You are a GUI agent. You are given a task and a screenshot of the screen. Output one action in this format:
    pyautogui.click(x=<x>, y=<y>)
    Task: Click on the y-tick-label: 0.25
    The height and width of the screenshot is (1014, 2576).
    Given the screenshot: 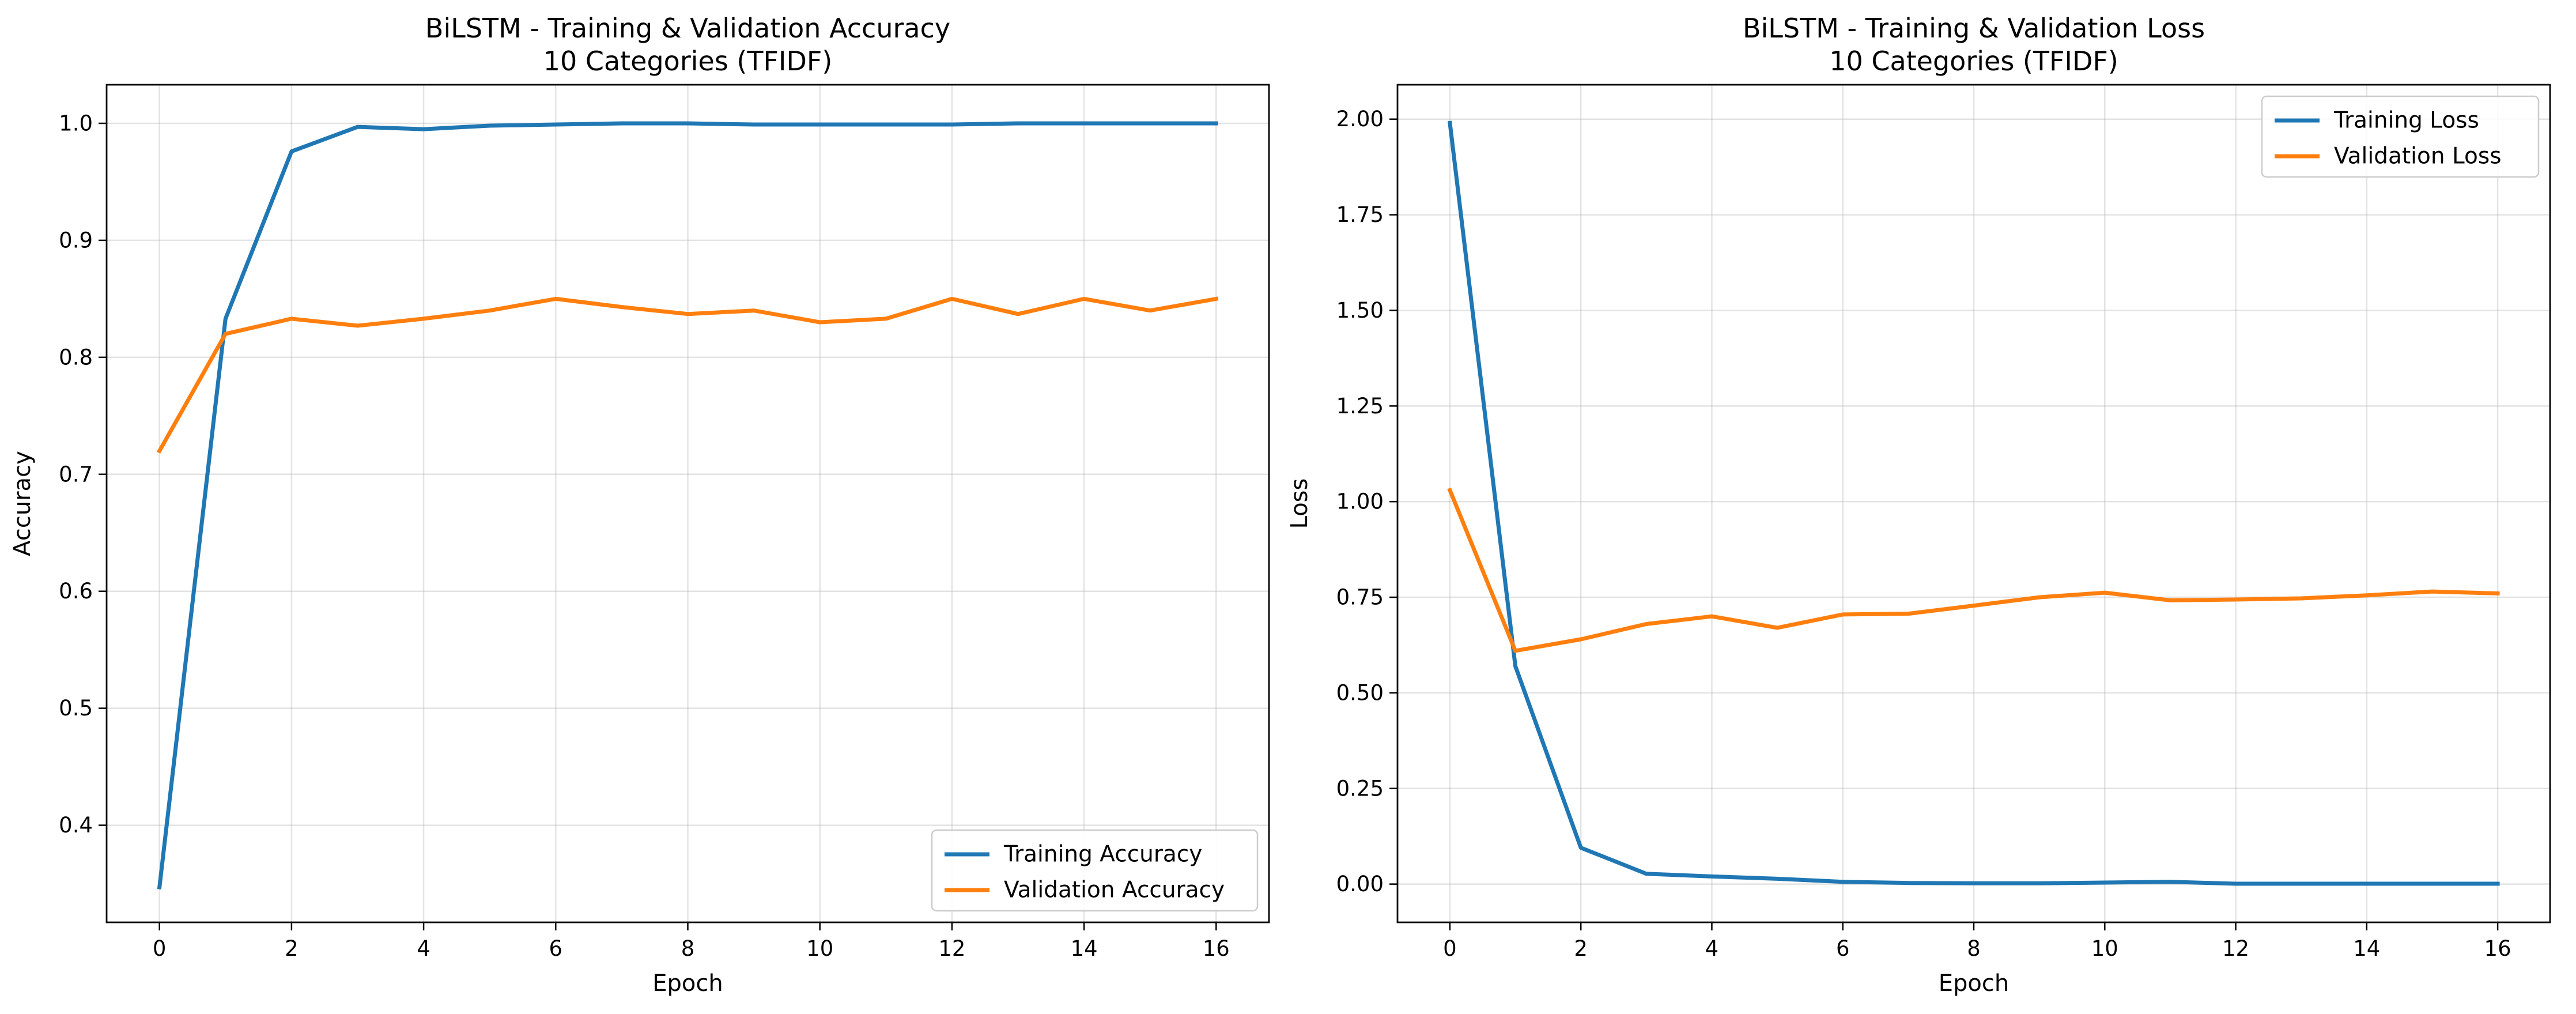 What is the action you would take?
    pyautogui.click(x=1360, y=788)
    